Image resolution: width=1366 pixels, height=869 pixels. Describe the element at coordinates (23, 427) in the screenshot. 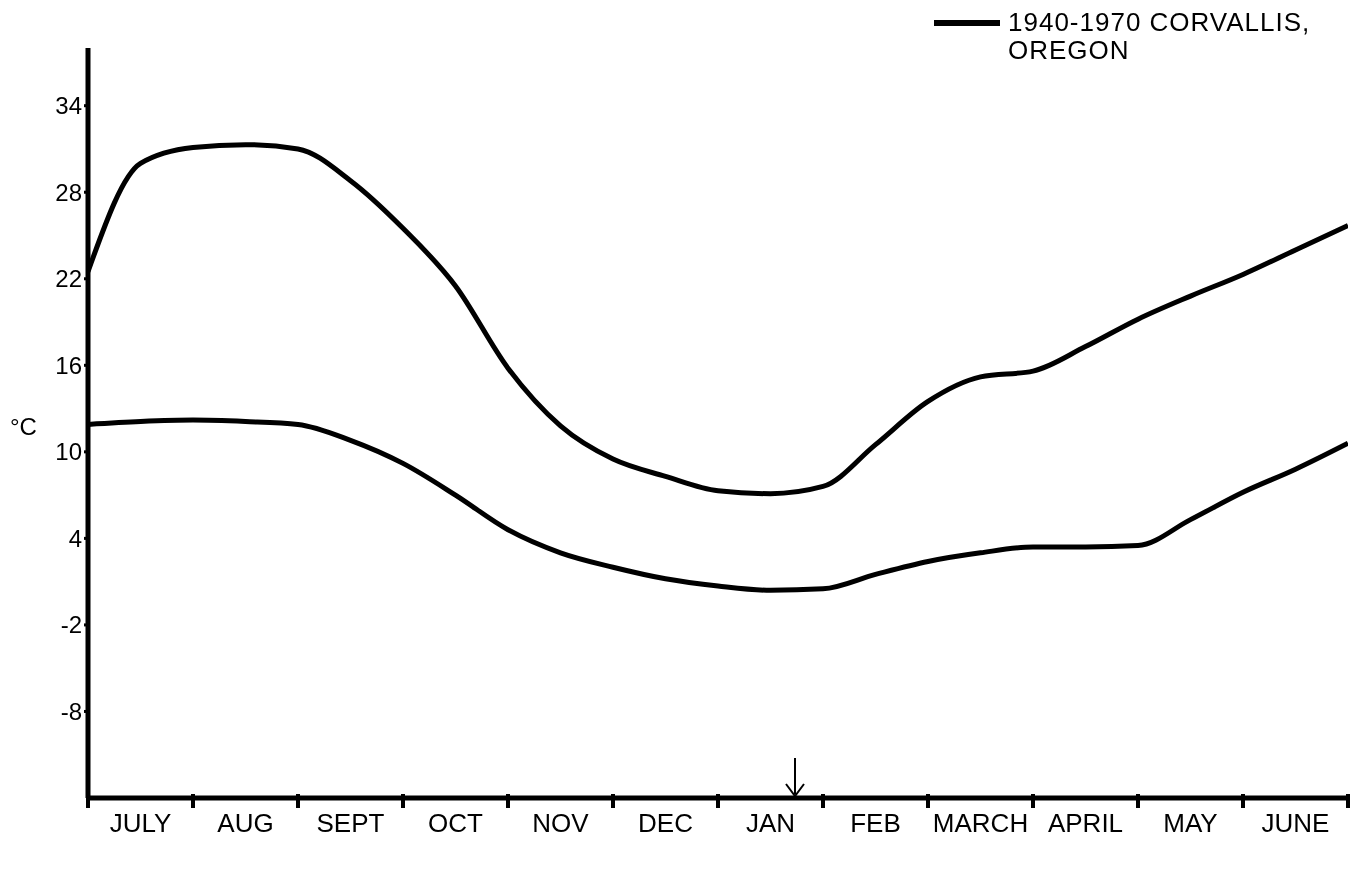

I see `y-axis-title: °C` at that location.